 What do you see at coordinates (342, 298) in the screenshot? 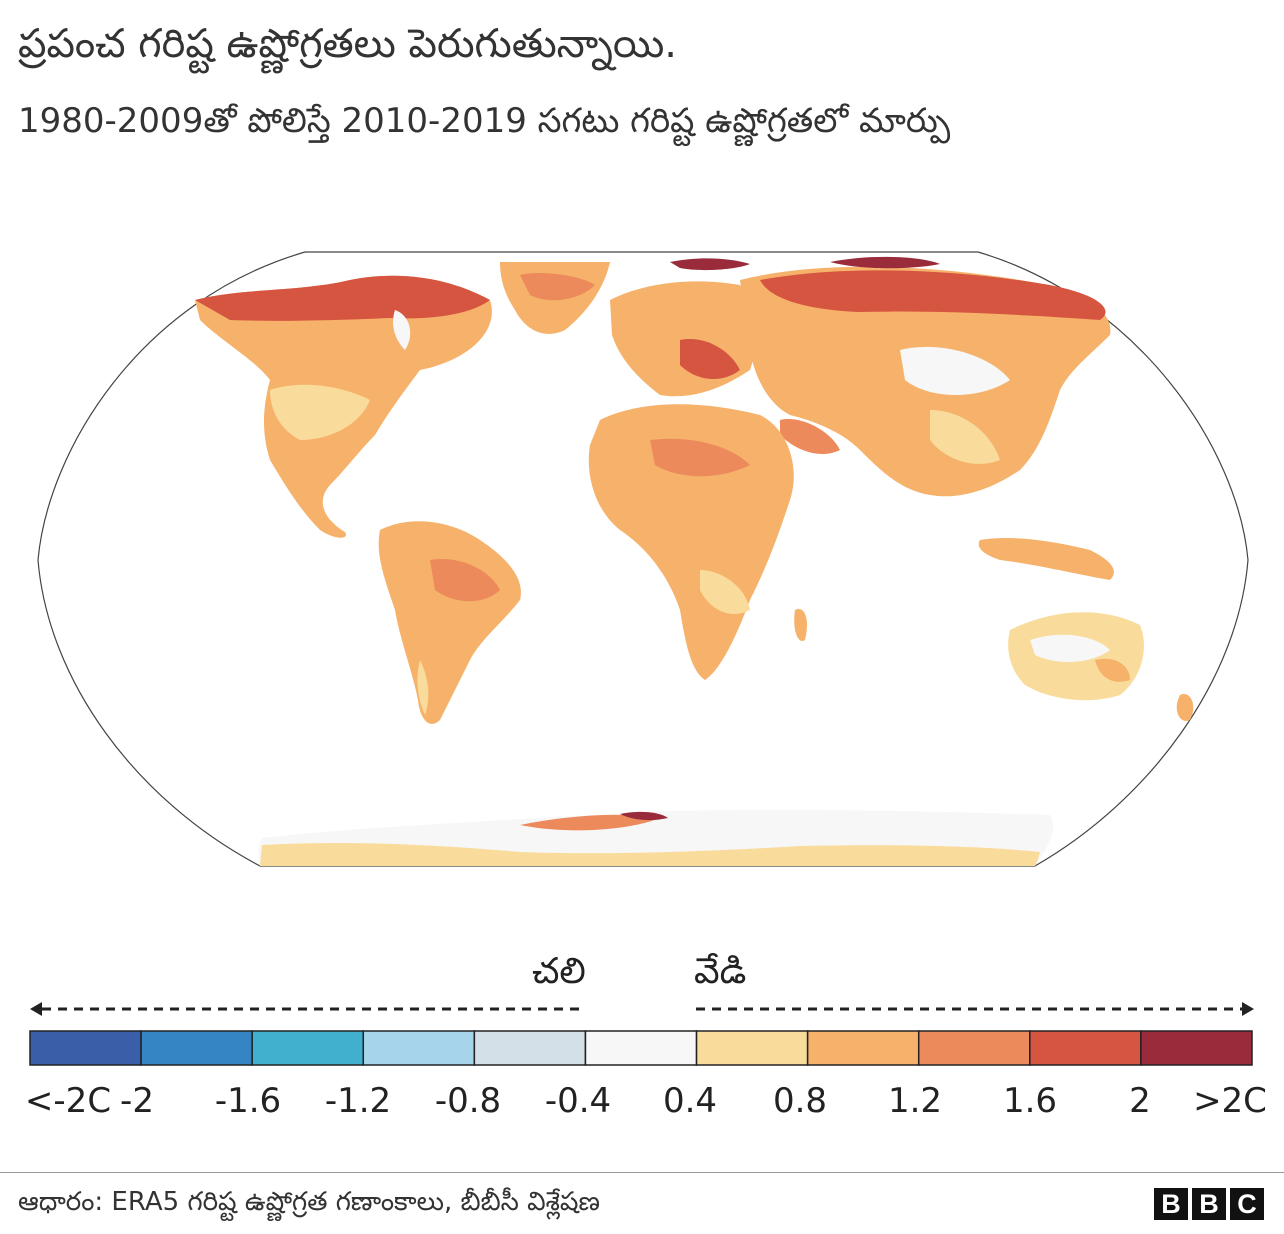
I see `landmass-north-america-north` at bounding box center [342, 298].